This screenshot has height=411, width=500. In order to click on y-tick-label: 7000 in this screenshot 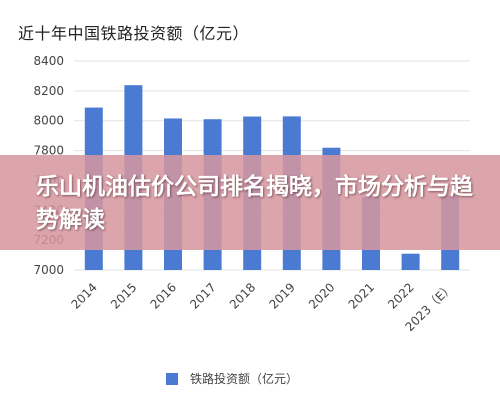, I will do `click(48, 270)`.